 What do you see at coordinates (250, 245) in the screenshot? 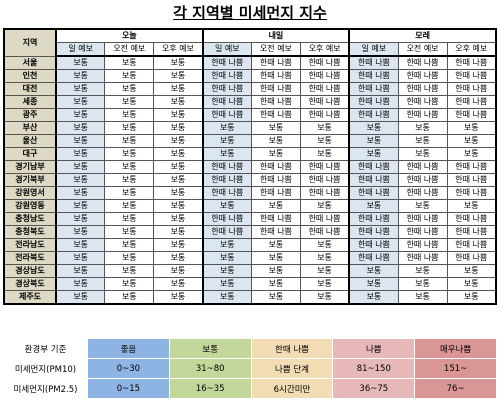
I see `region-row: 전라남도 보통 보통 보통 보통 보통 보통 한때 나쁨 한때 나쁨 한때 나쁨` at bounding box center [250, 245].